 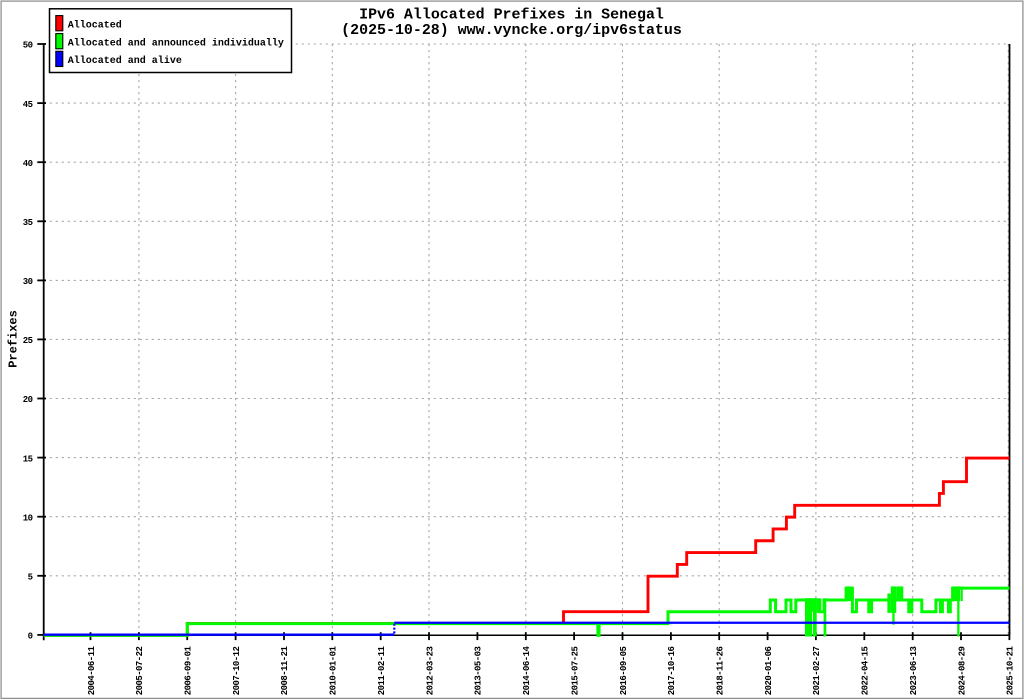 What do you see at coordinates (769, 671) in the screenshot?
I see `svg-text: 2020-01-06` at bounding box center [769, 671].